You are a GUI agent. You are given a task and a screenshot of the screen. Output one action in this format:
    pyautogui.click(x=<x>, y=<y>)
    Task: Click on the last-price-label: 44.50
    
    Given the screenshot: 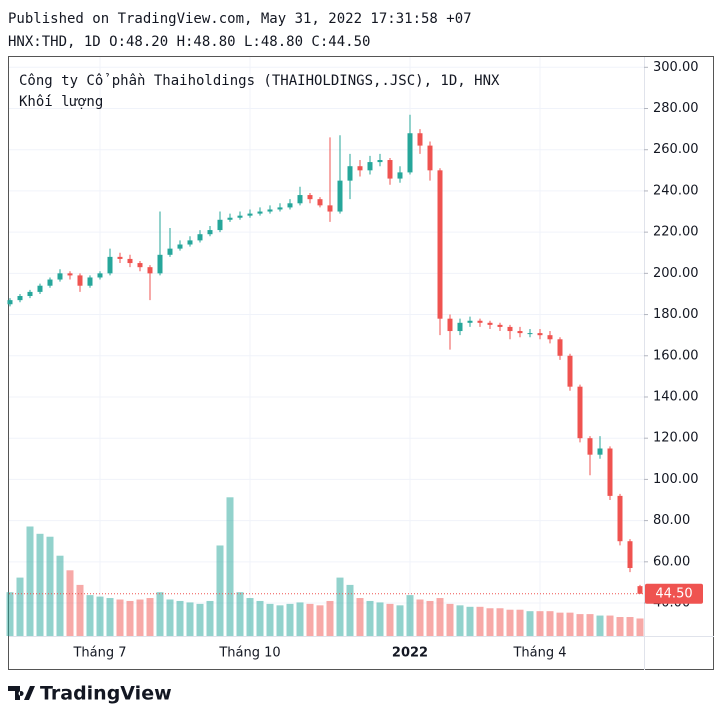 What is the action you would take?
    pyautogui.click(x=673, y=593)
    